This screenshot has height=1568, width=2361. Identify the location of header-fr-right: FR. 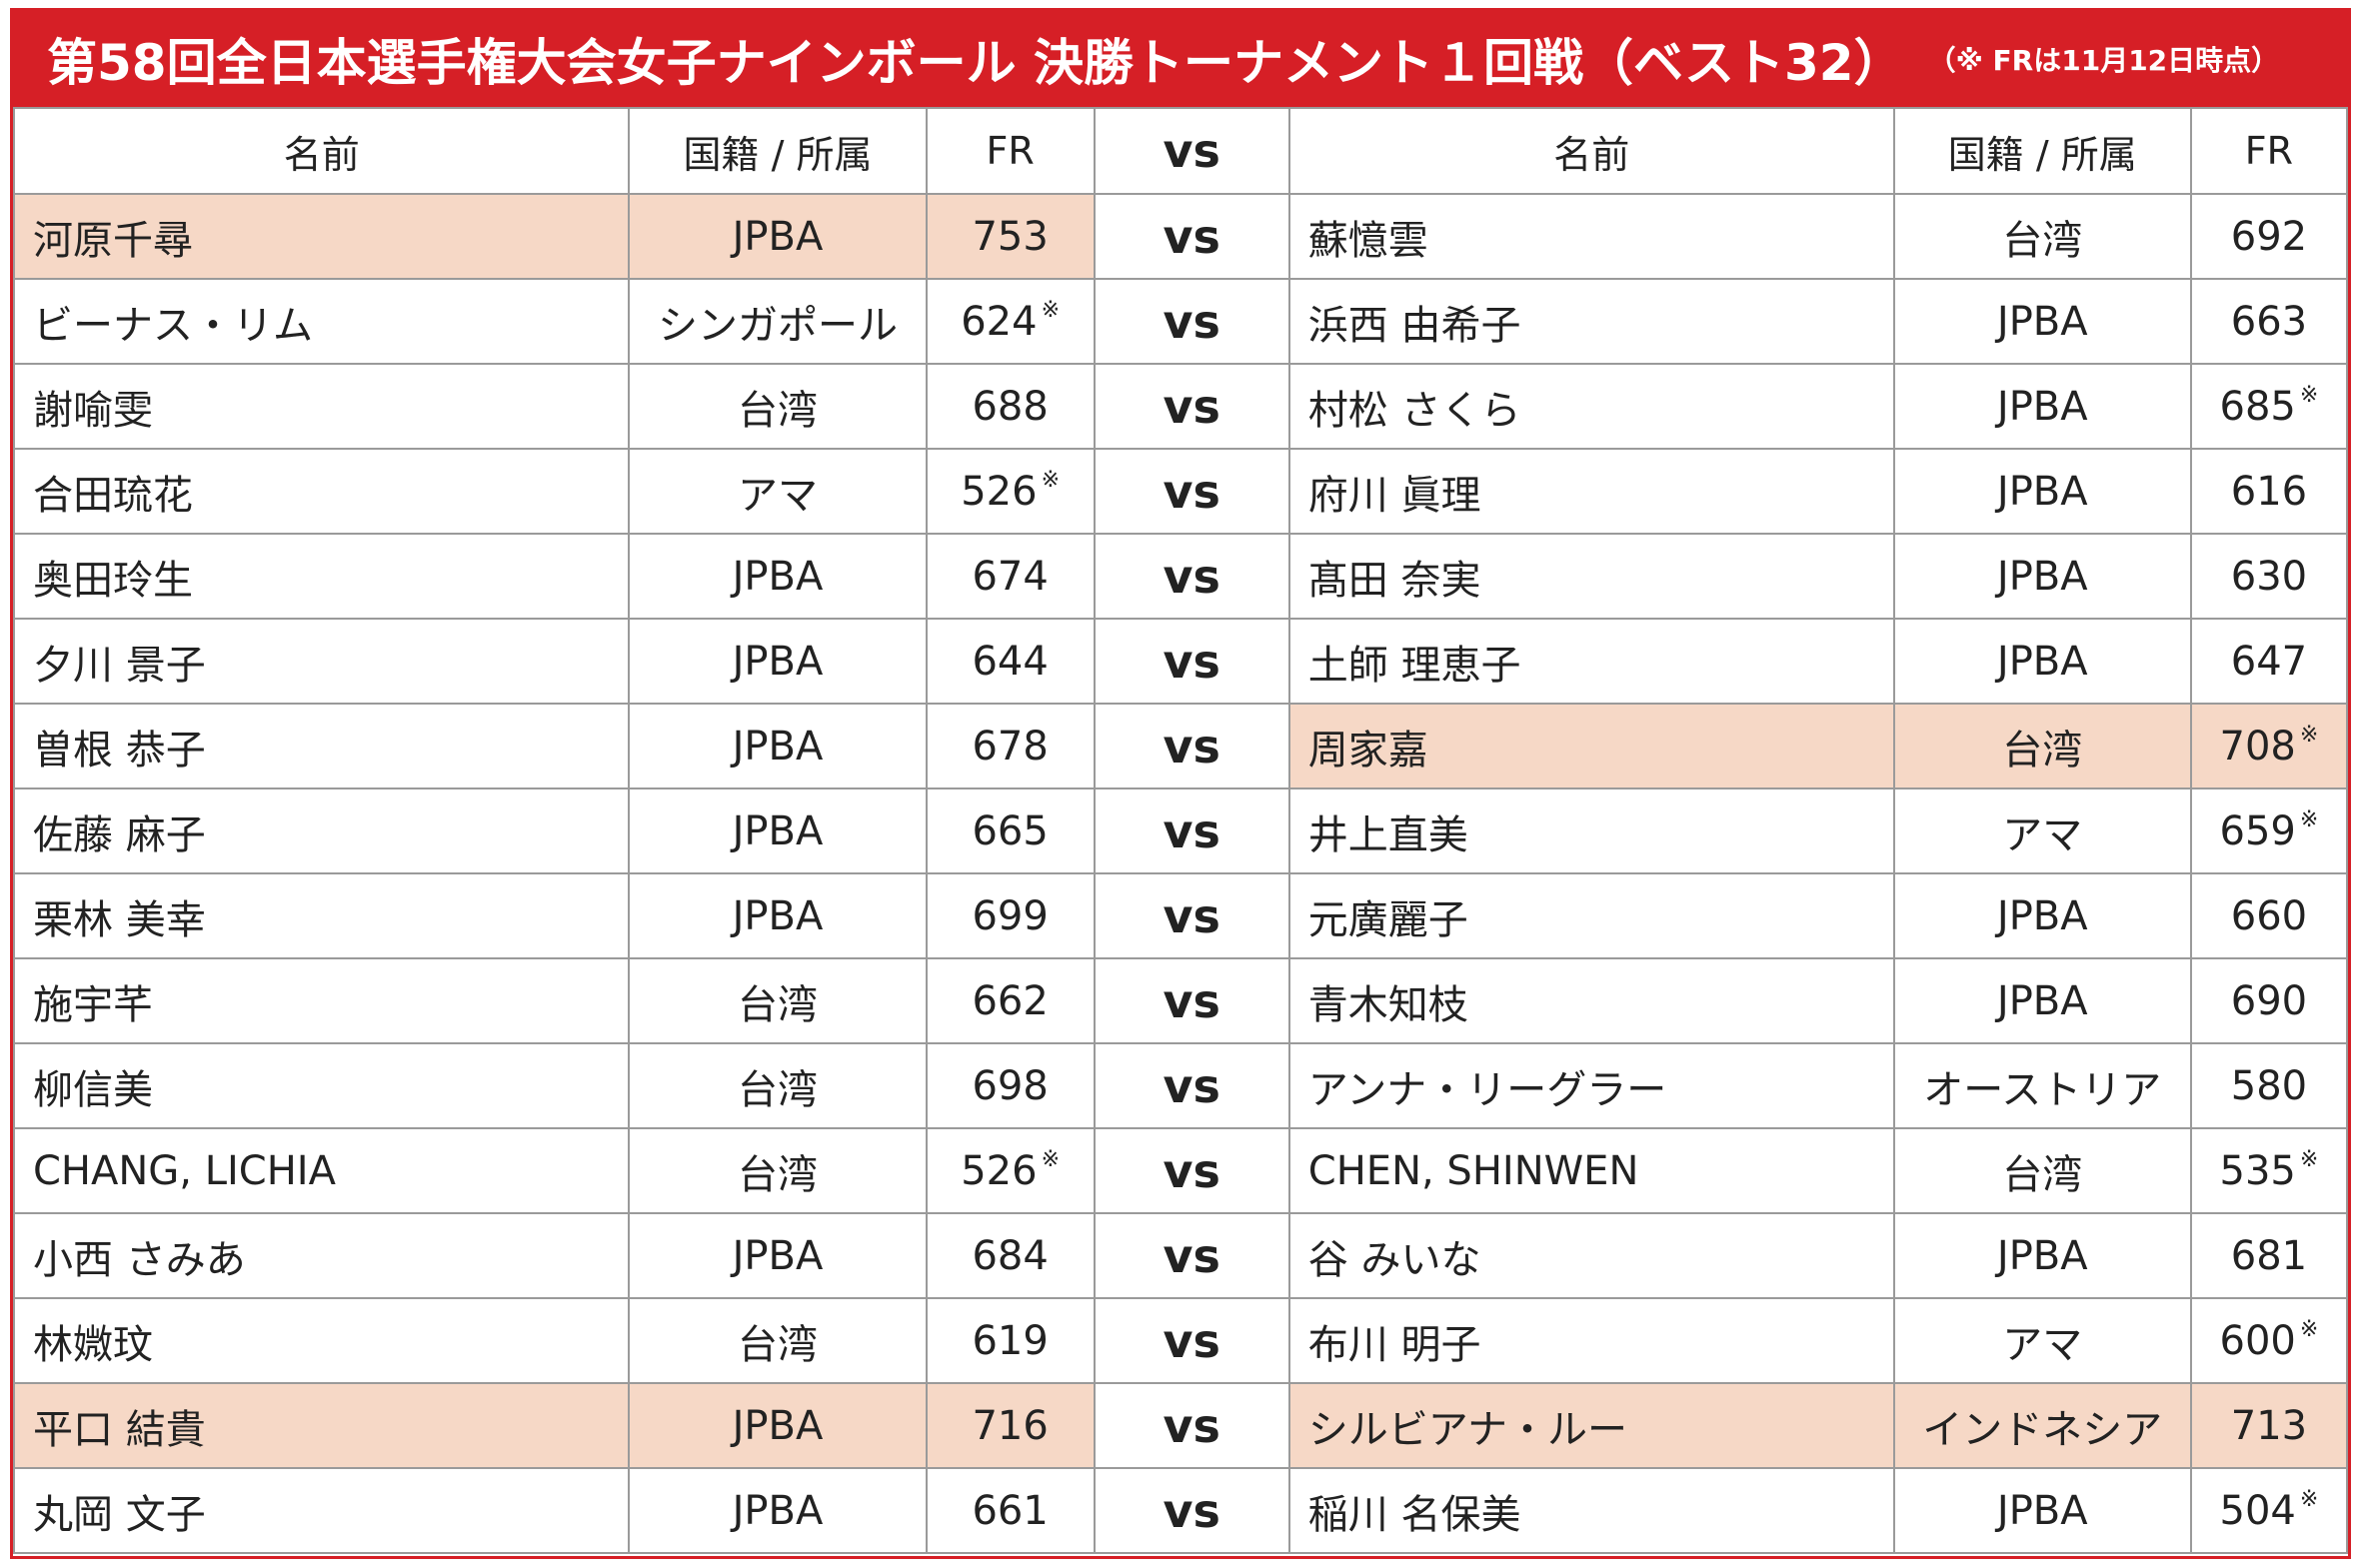
(2269, 151).